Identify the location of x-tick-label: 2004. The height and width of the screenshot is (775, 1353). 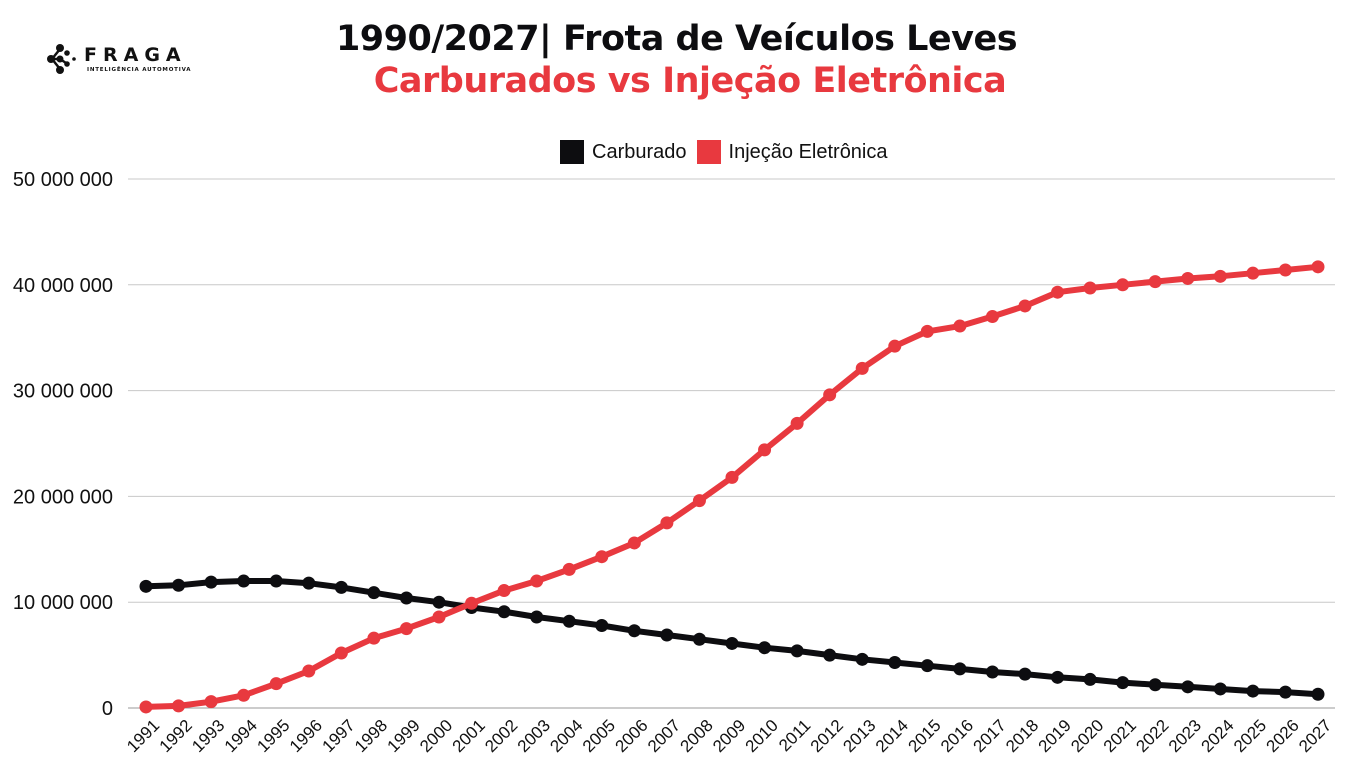
(566, 736).